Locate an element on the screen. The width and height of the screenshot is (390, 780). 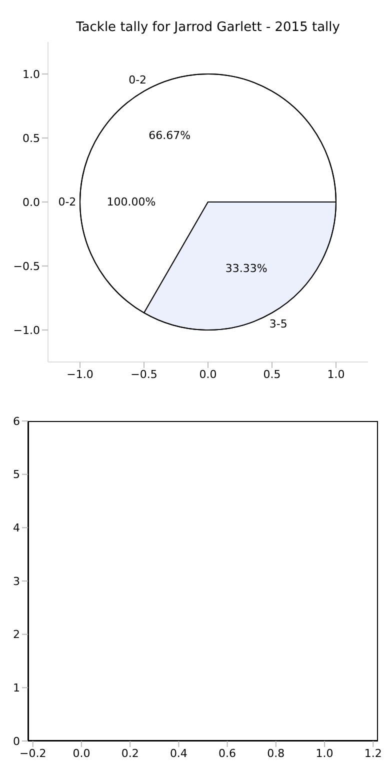
y-tick-label: 6 is located at coordinates (16, 421).